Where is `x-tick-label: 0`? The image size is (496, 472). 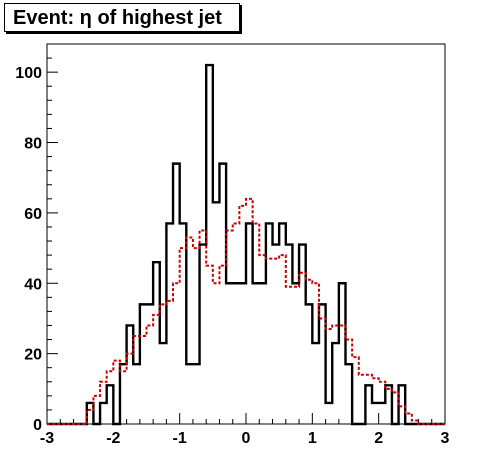
x-tick-label: 0 is located at coordinates (246, 438).